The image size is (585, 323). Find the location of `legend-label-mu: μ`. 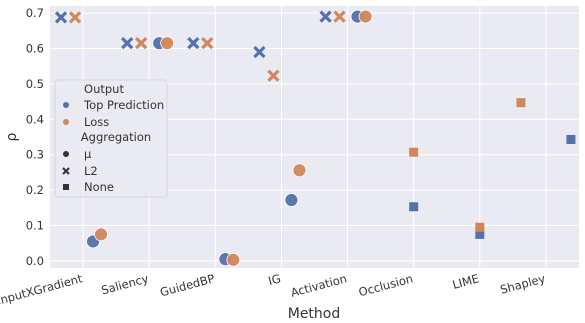

legend-label-mu: μ is located at coordinates (88, 154).